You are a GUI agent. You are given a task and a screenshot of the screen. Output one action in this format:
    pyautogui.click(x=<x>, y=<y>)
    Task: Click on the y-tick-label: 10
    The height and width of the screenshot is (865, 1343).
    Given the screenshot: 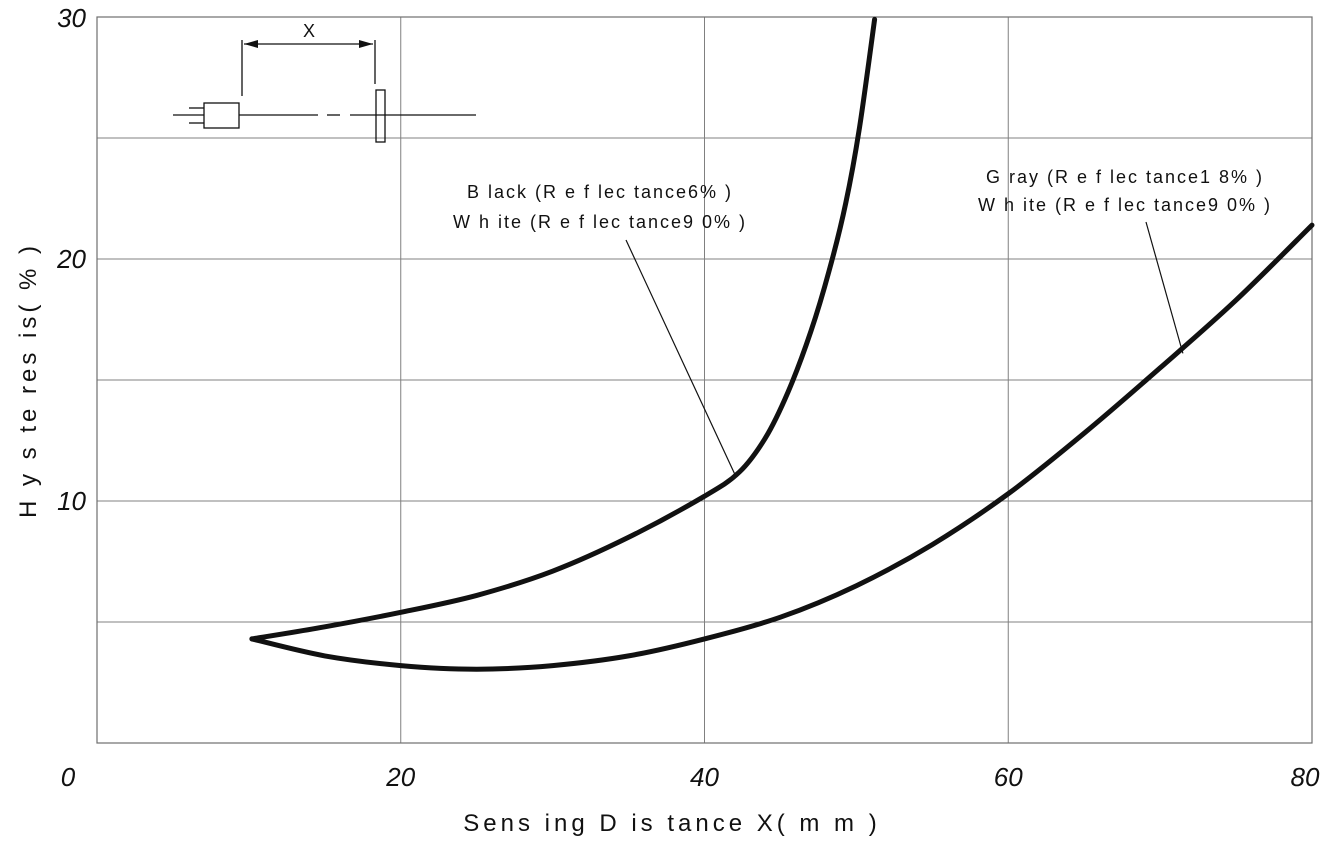 What is the action you would take?
    pyautogui.click(x=71, y=501)
    